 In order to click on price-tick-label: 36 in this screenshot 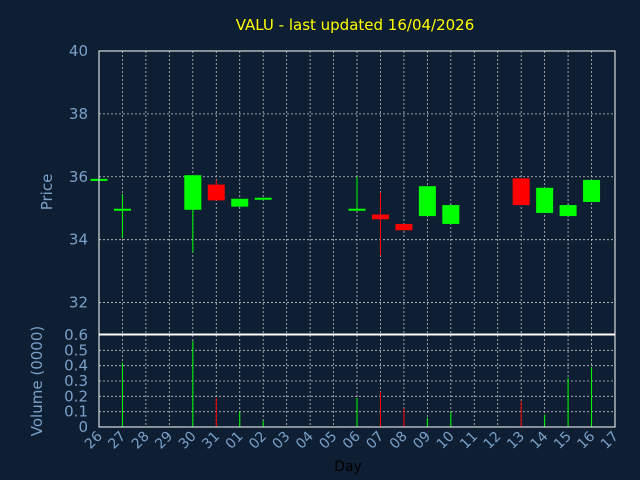, I will do `click(78, 177)`.